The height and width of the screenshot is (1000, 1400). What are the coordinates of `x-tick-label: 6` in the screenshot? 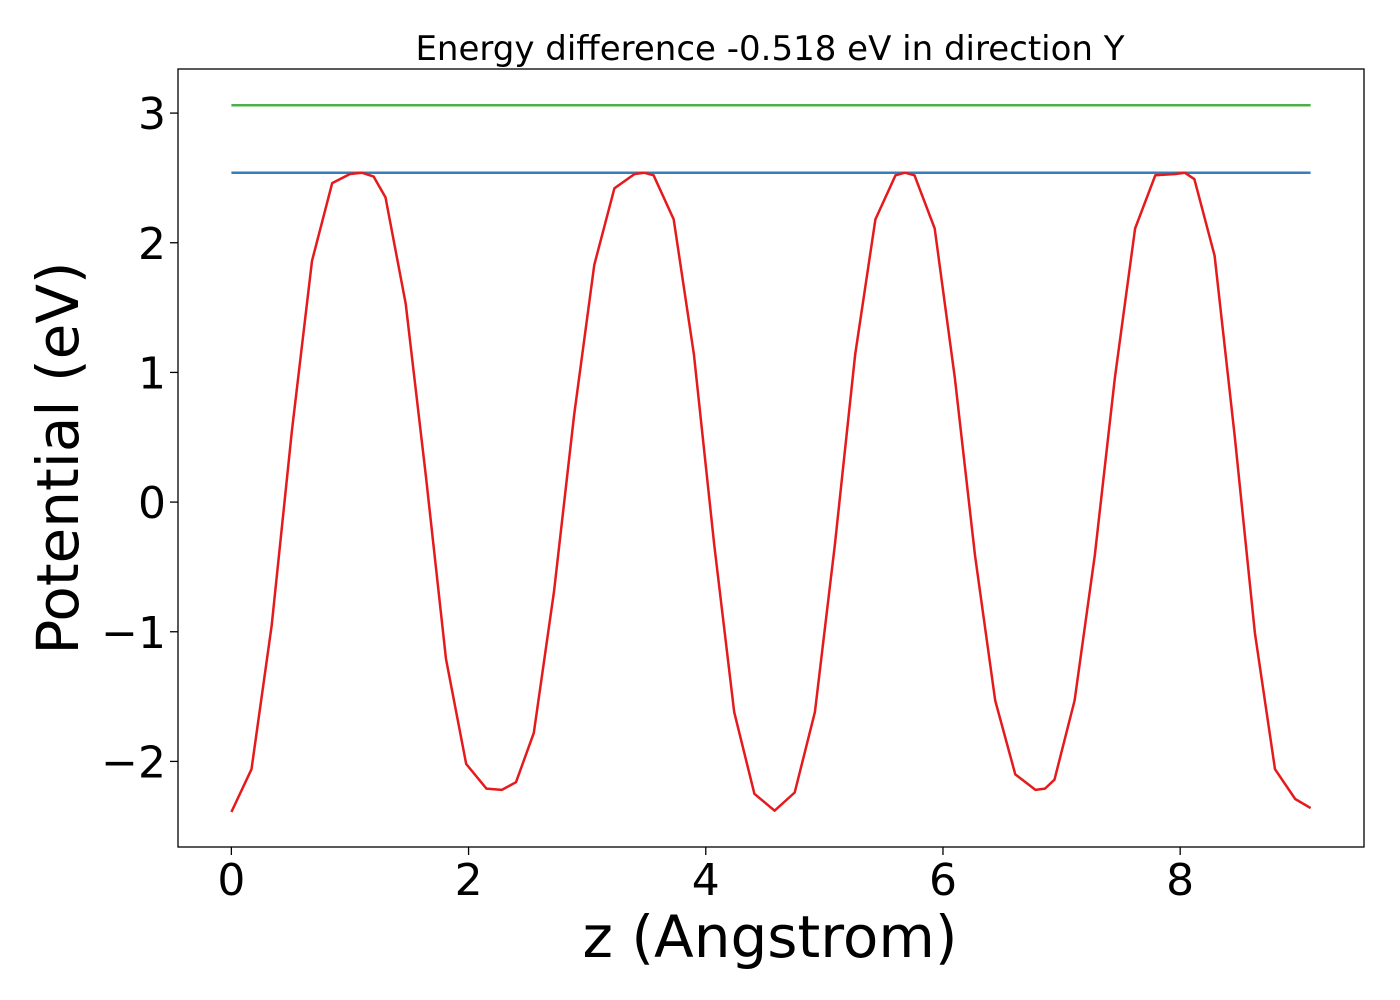 It's located at (943, 880).